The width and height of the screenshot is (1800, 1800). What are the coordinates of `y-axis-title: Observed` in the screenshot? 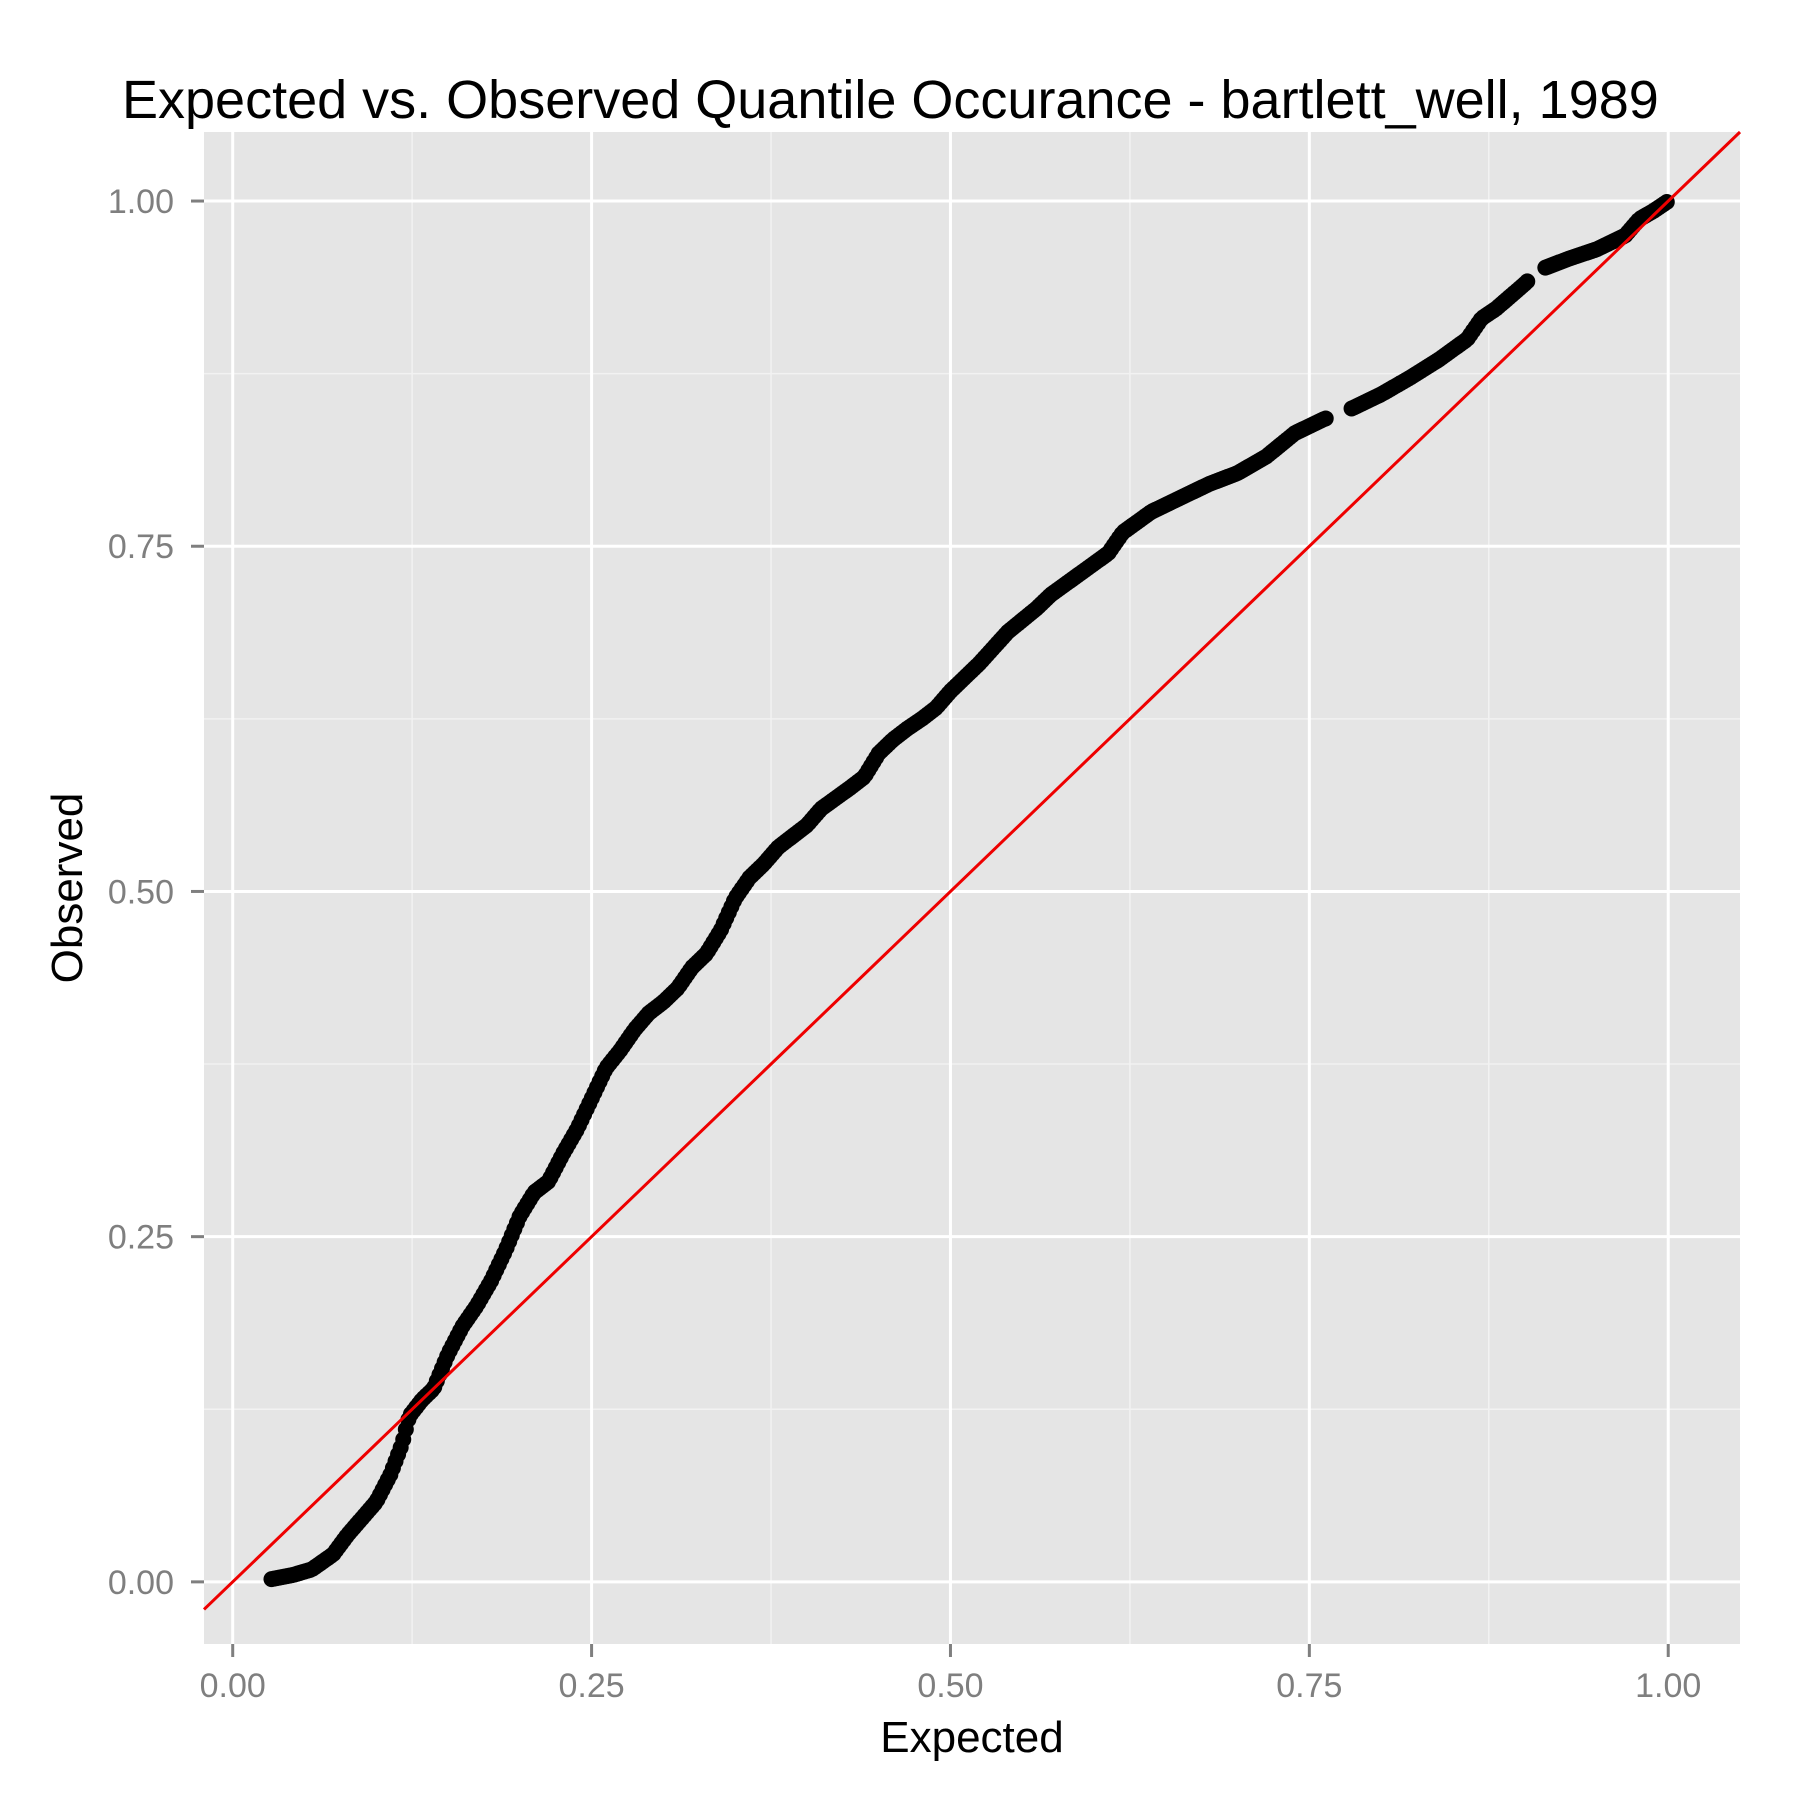 It's located at (67, 888).